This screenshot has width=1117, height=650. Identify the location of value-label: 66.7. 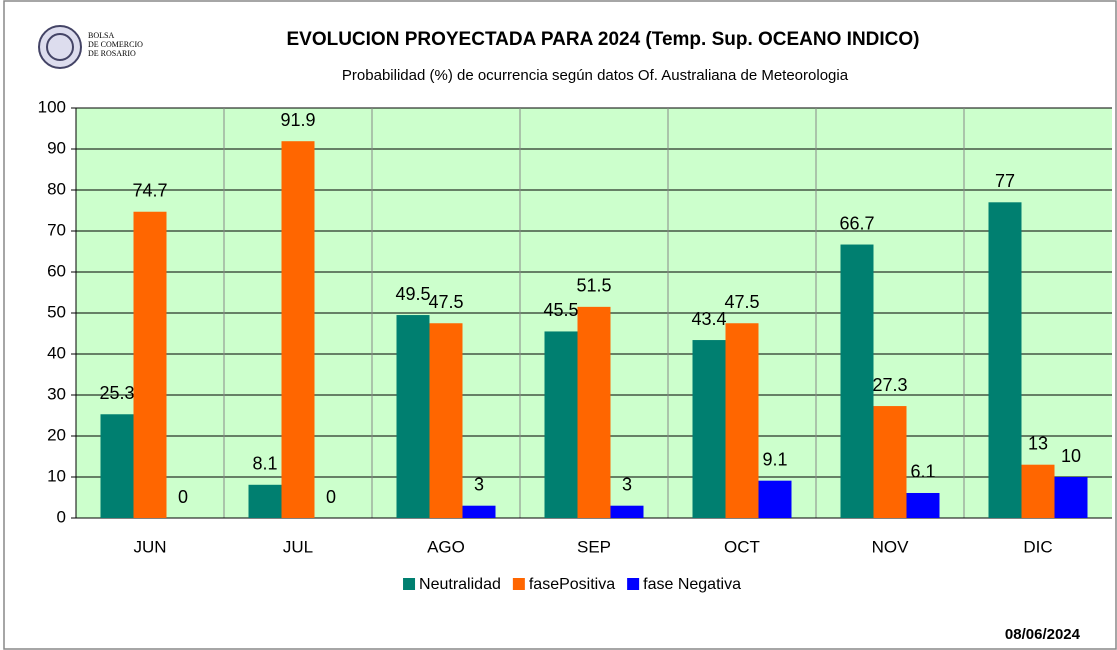
(856, 223).